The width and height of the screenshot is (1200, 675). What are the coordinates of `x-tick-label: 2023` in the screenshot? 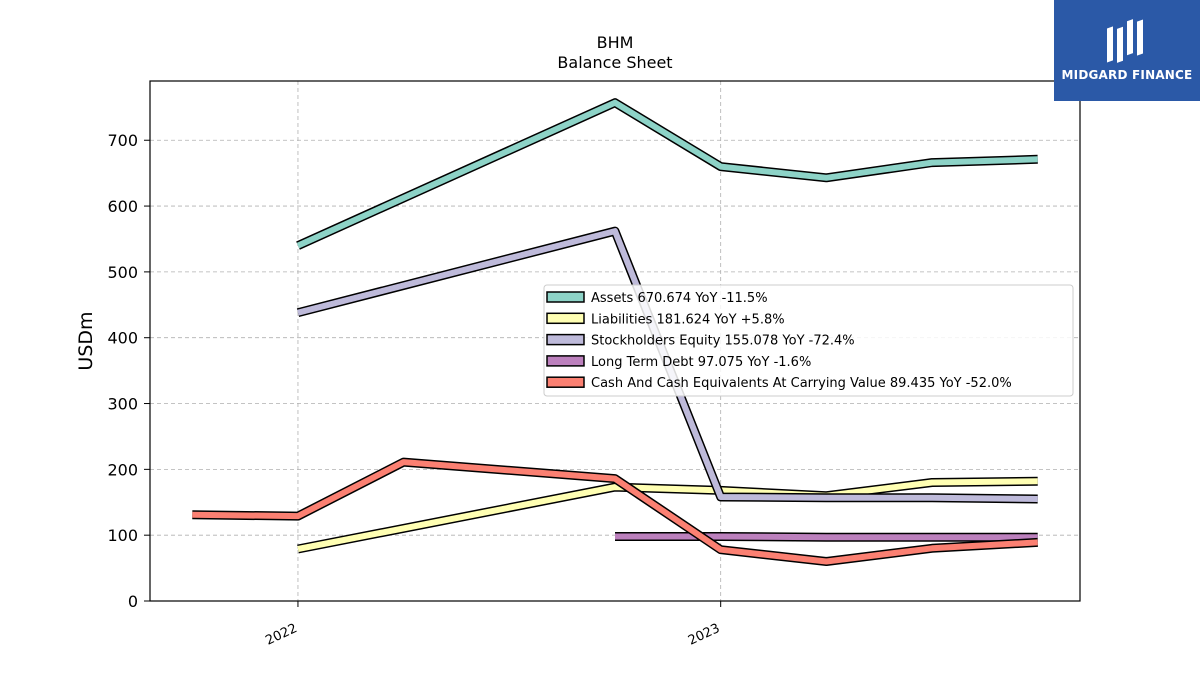 It's located at (704, 635).